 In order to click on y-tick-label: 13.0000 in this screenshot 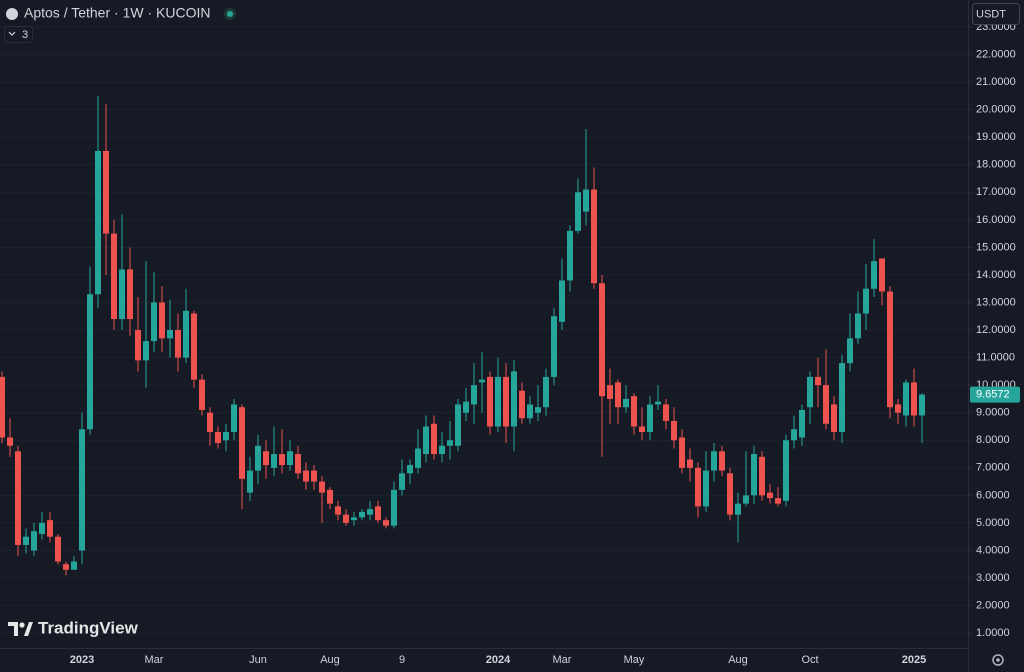, I will do `click(996, 302)`.